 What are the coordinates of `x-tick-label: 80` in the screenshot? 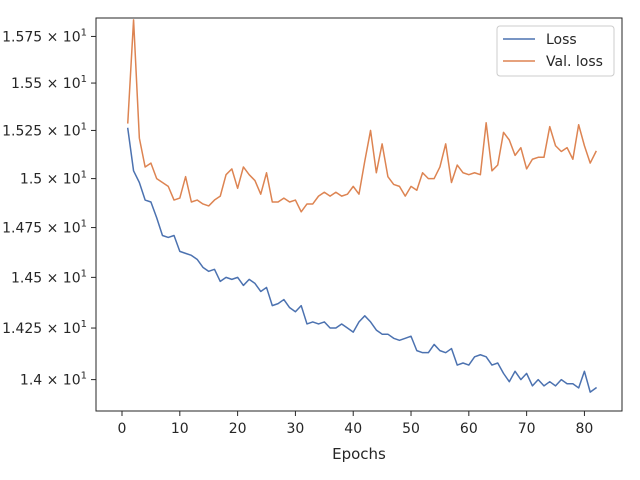 It's located at (585, 429).